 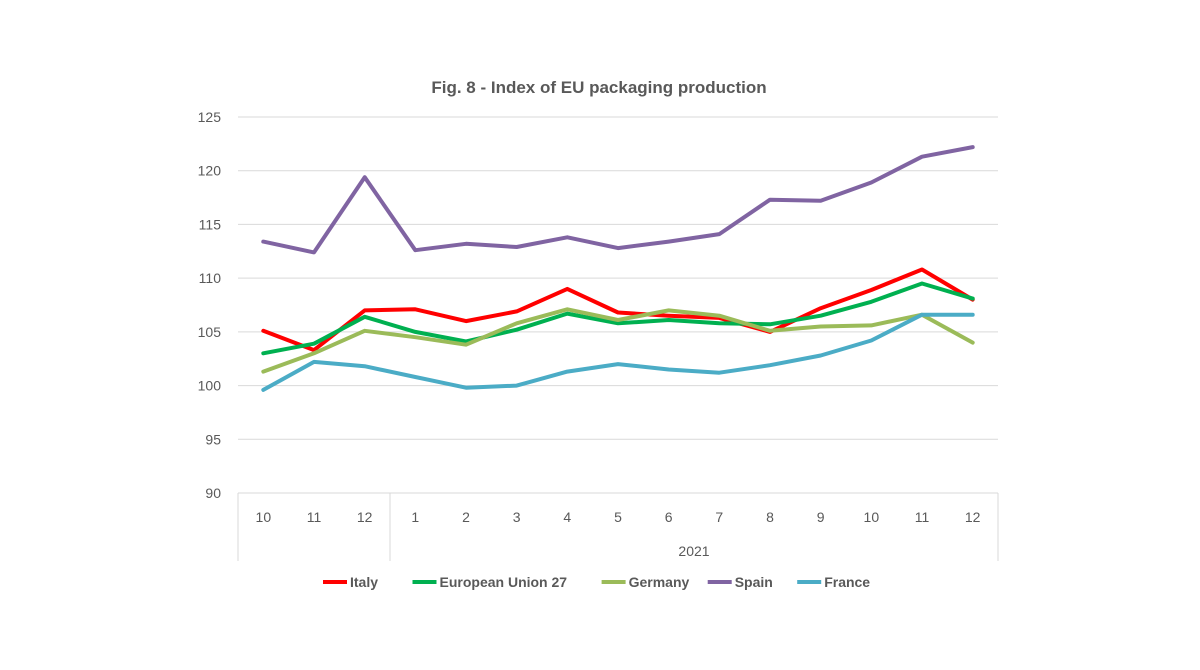 I want to click on x-tick-label: 8, so click(x=770, y=517).